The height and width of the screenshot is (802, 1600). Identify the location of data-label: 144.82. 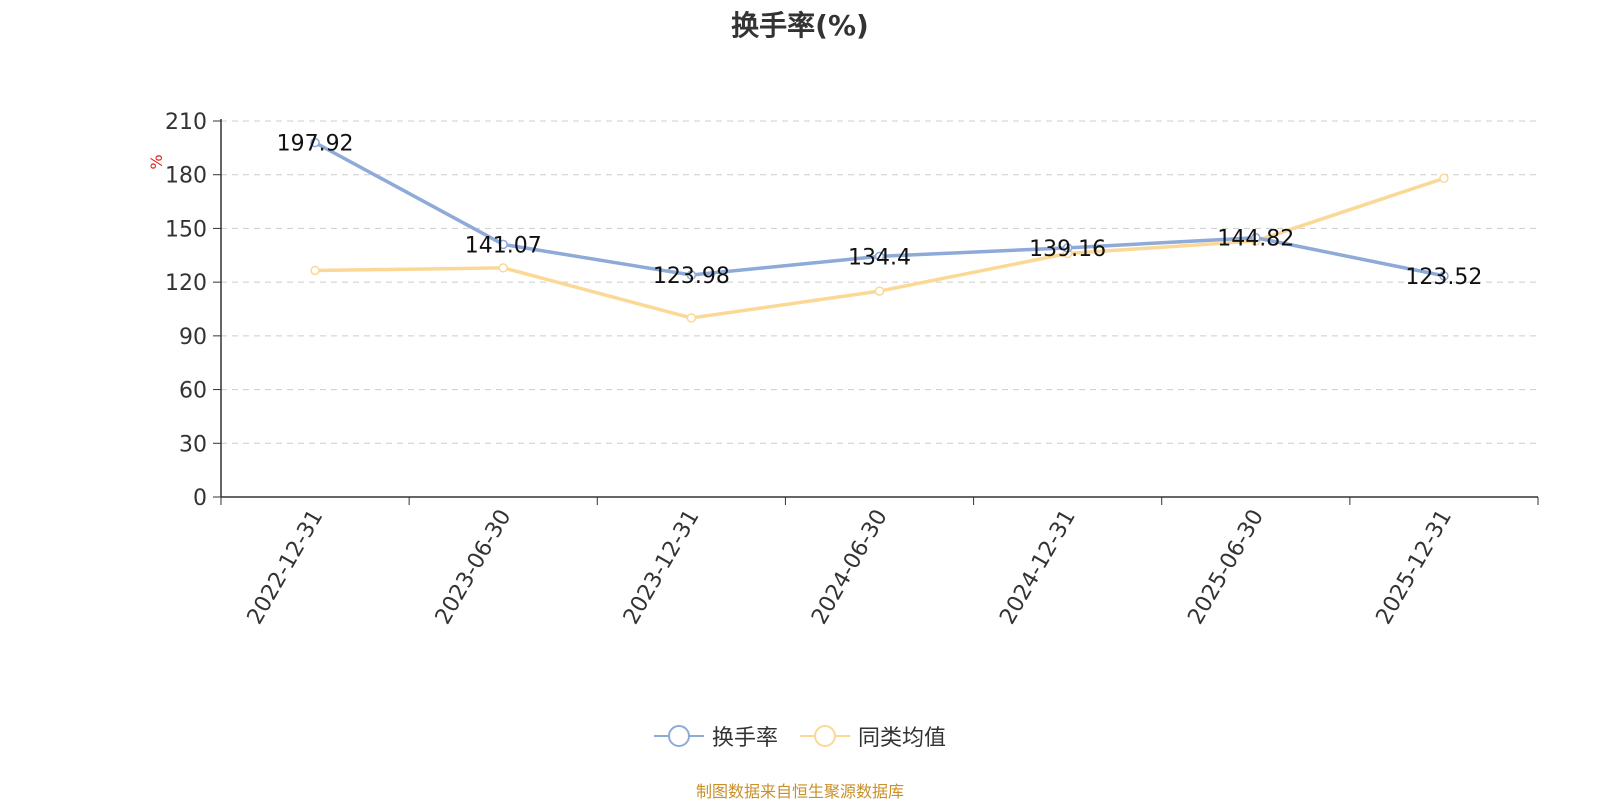
(1255, 239).